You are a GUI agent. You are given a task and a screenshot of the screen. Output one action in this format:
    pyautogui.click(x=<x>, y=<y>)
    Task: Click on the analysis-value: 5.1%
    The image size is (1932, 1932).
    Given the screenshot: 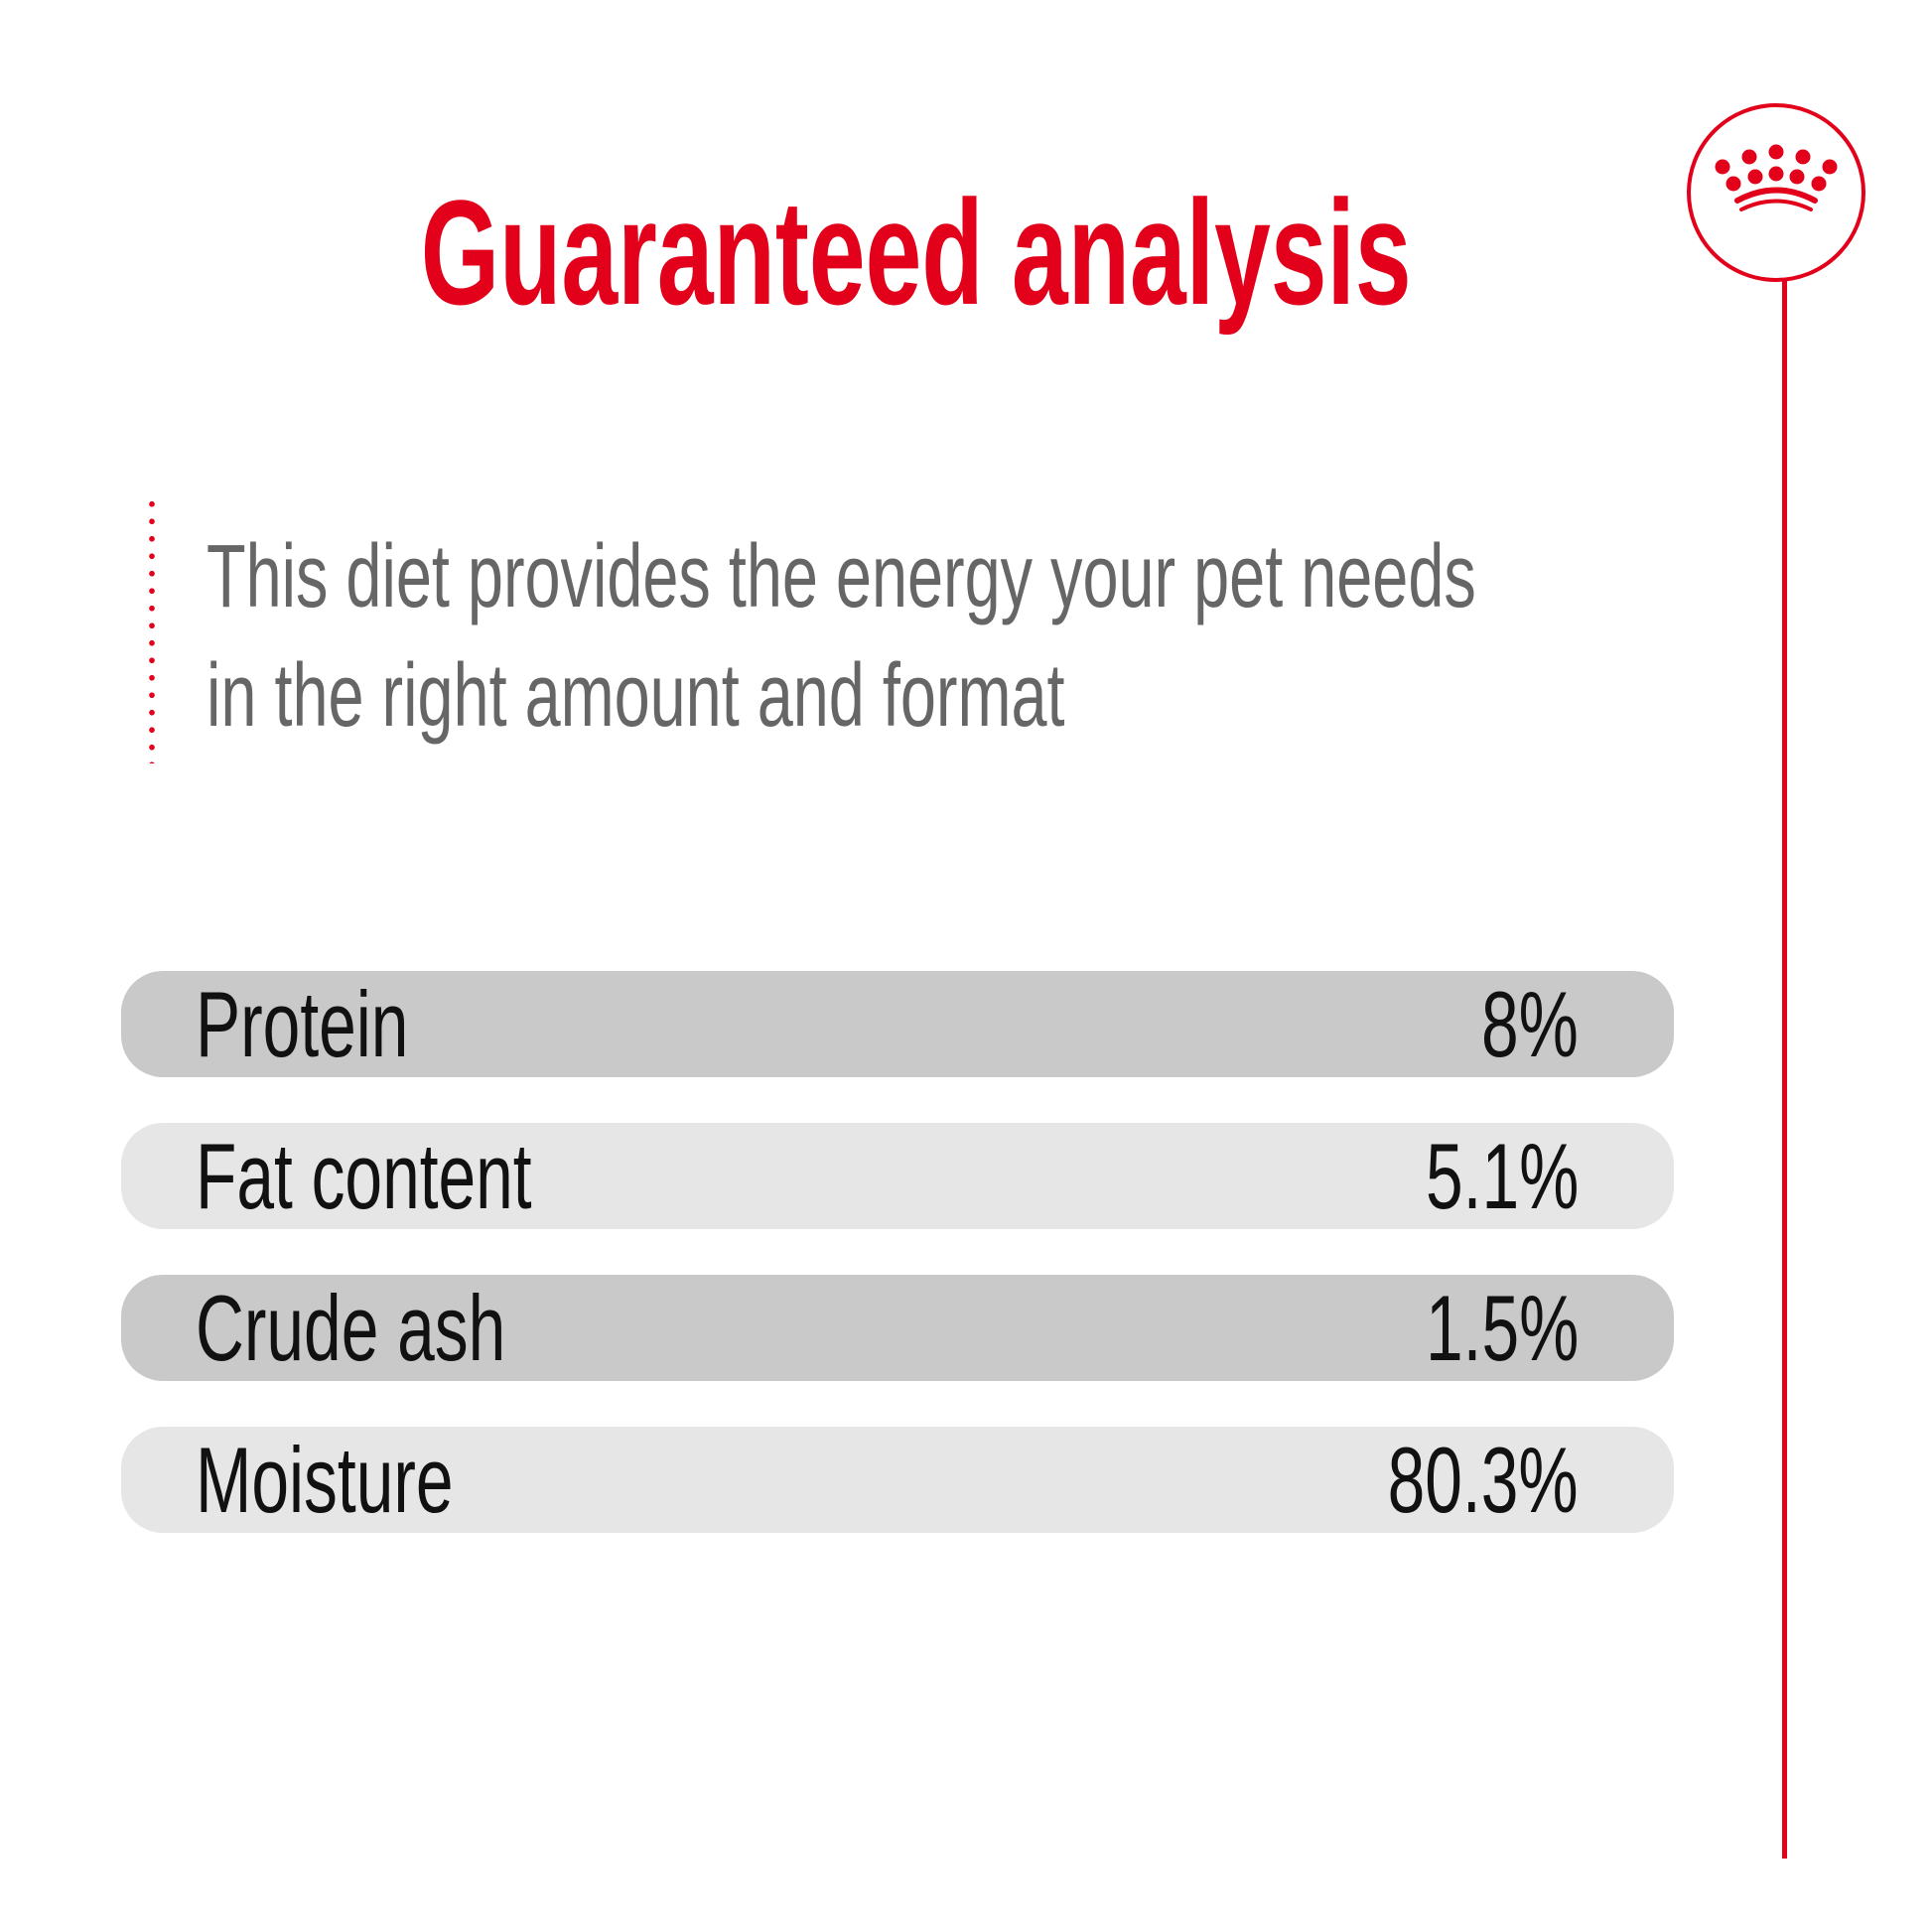 What is the action you would take?
    pyautogui.click(x=1502, y=1176)
    